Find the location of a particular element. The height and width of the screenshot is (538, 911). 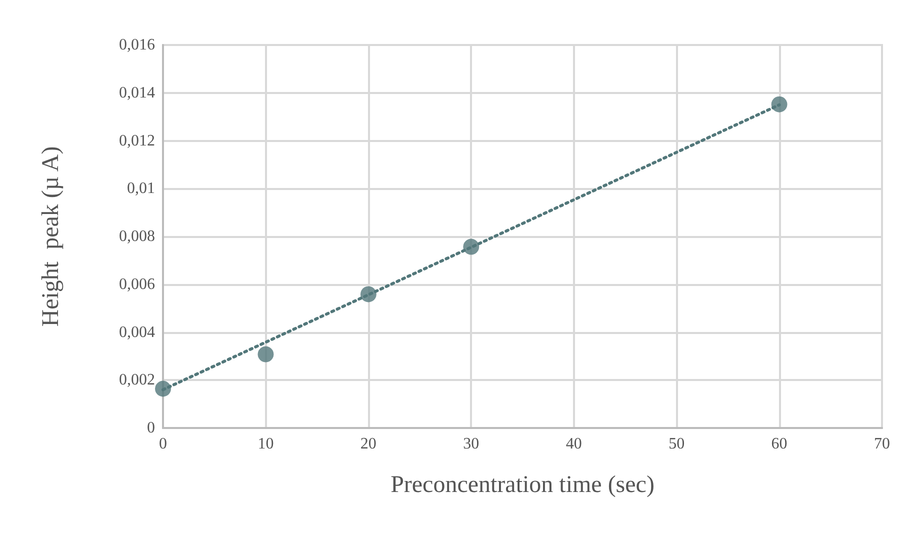

x-tick-label: 50 is located at coordinates (676, 444).